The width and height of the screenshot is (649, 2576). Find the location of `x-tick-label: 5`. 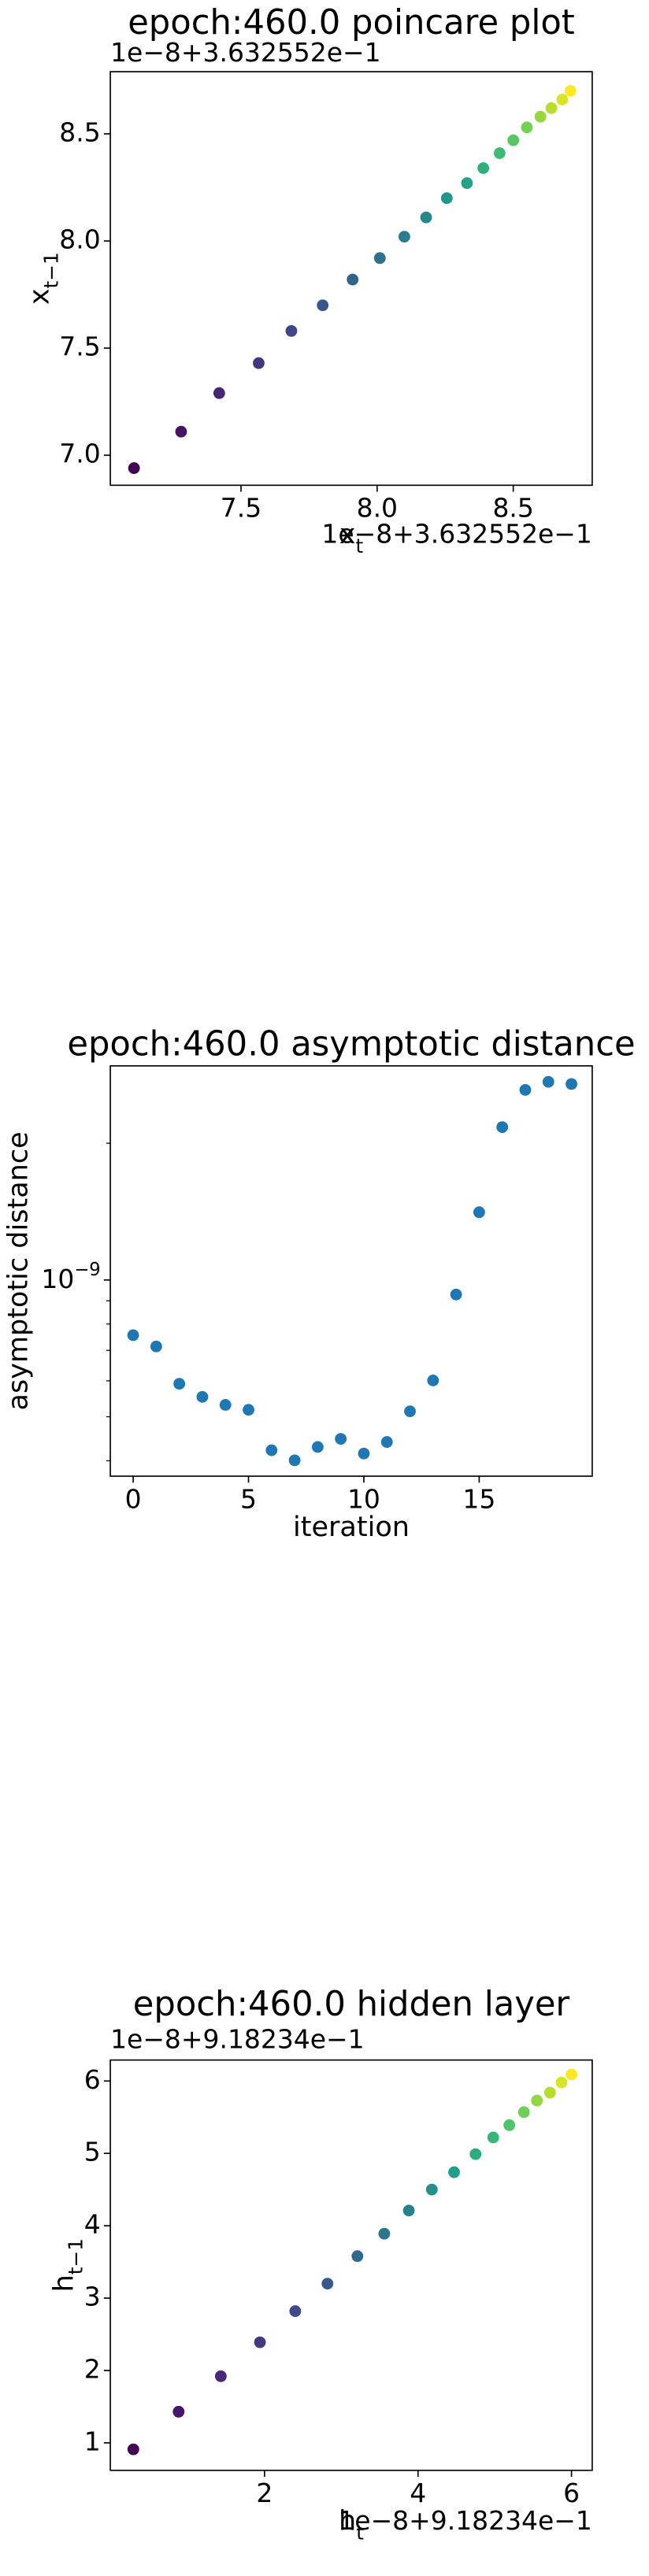

x-tick-label: 5 is located at coordinates (248, 1498).